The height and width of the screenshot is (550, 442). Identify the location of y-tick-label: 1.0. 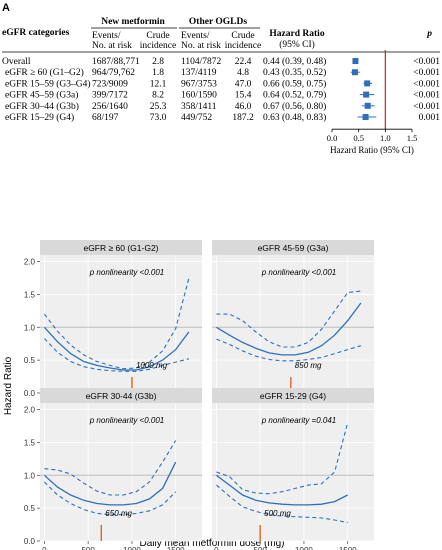
(30, 327).